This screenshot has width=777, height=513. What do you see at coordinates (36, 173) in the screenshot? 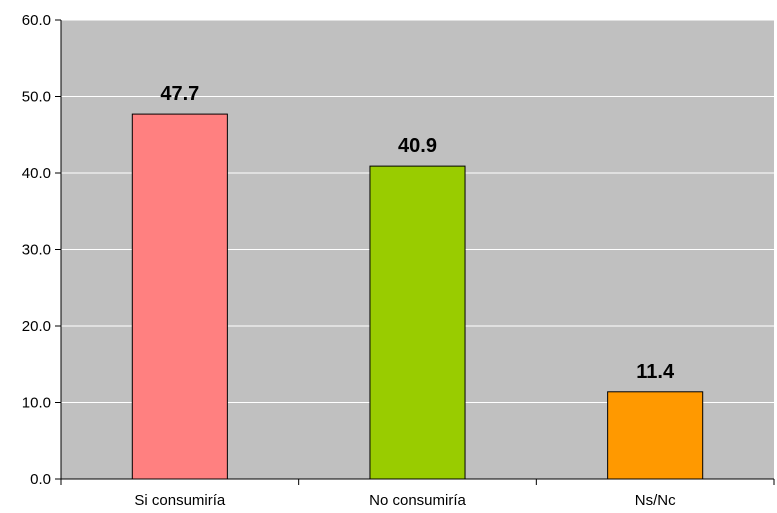
I see `y-tick-label: 40.0` at bounding box center [36, 173].